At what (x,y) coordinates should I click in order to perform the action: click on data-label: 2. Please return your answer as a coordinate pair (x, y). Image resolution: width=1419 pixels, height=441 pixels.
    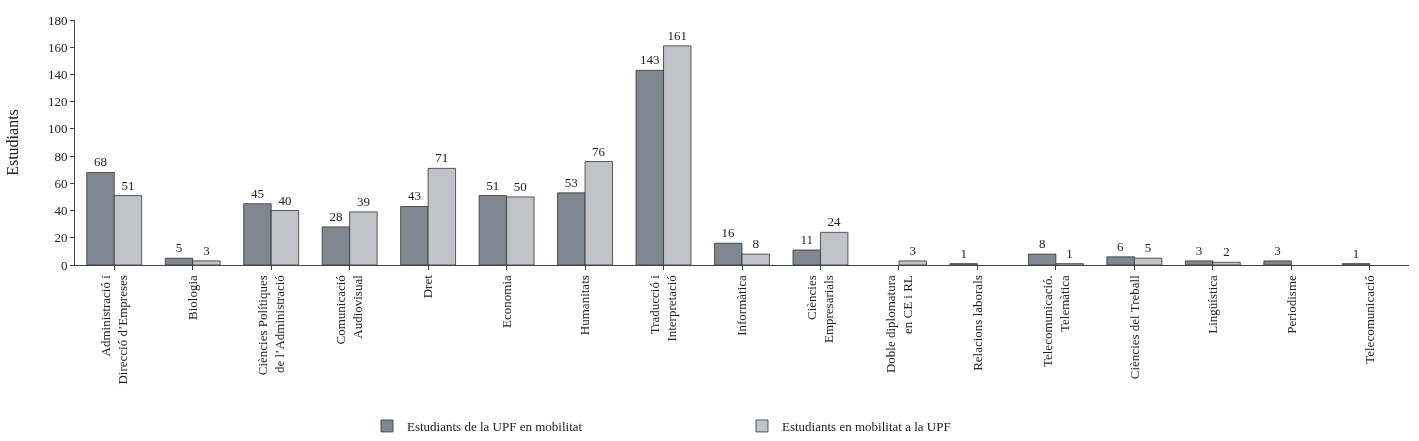
    Looking at the image, I should click on (1226, 252).